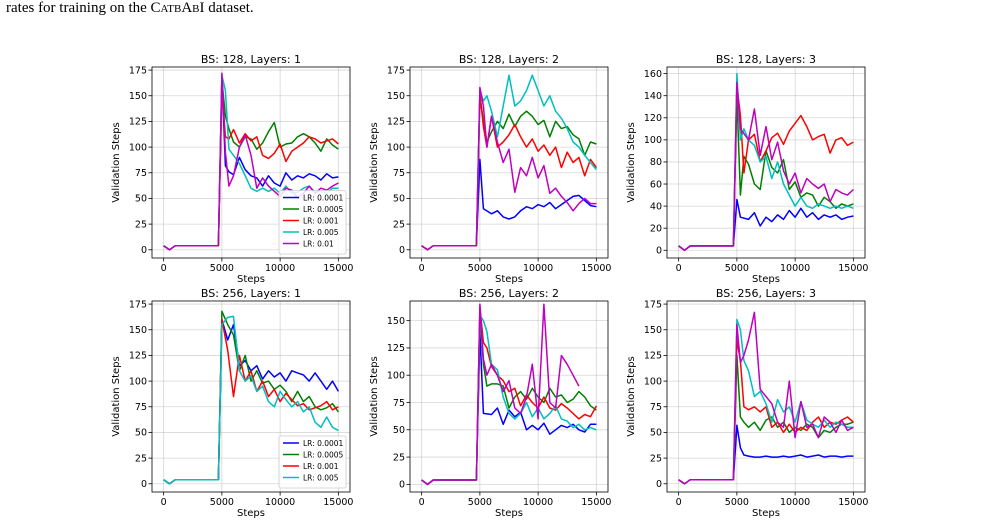  Describe the element at coordinates (656, 206) in the screenshot. I see `y-tick-label: 40` at that location.